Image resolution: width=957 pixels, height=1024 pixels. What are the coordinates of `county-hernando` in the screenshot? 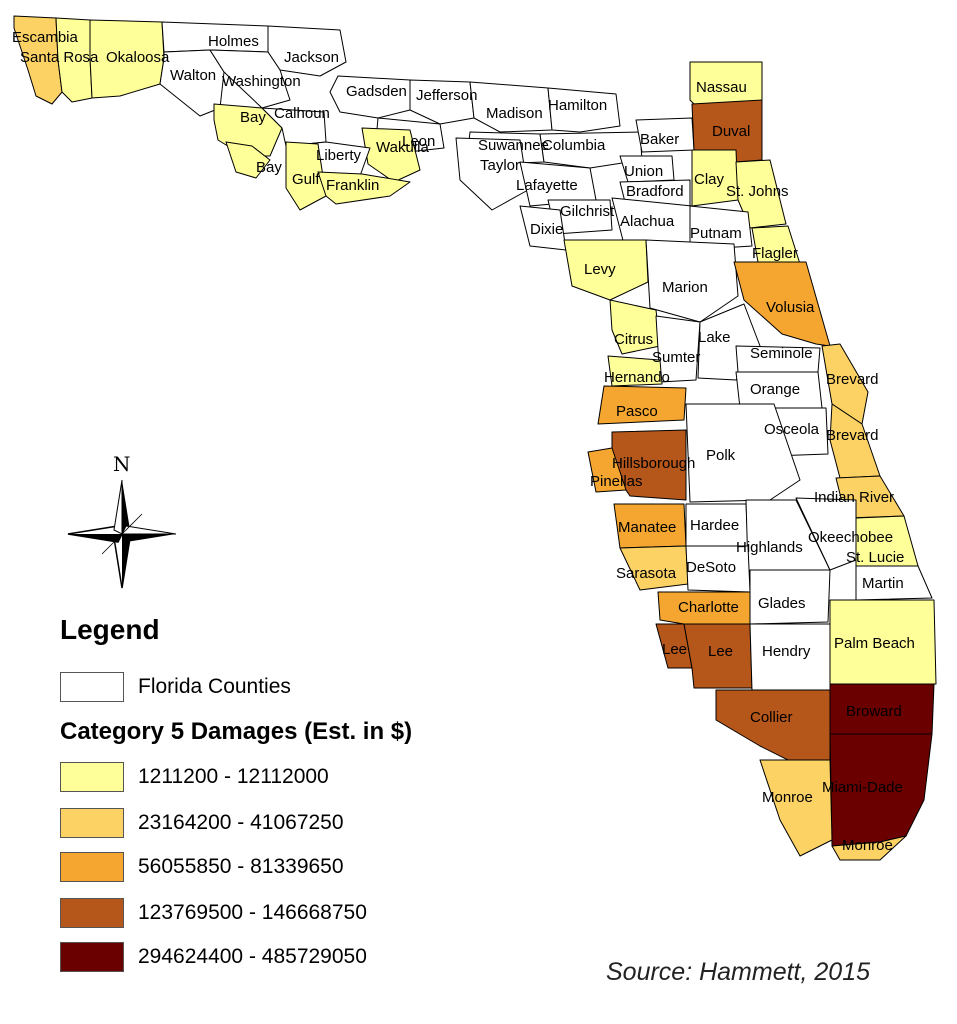 It's located at (635, 371).